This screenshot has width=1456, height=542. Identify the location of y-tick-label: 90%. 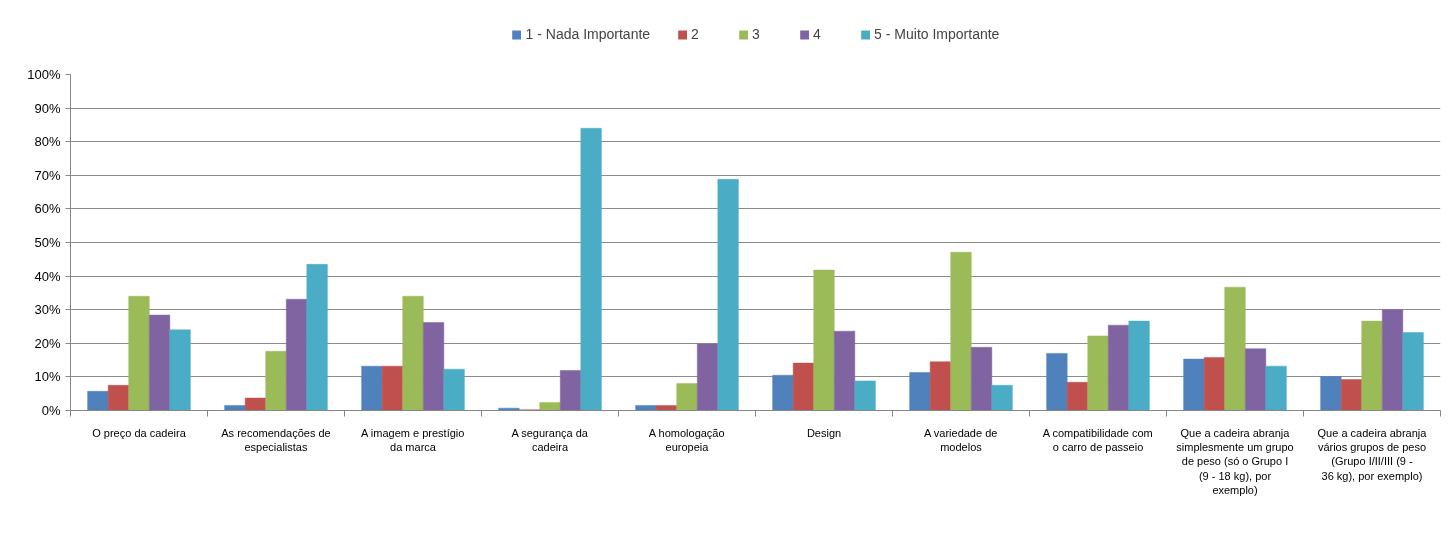
(47, 108).